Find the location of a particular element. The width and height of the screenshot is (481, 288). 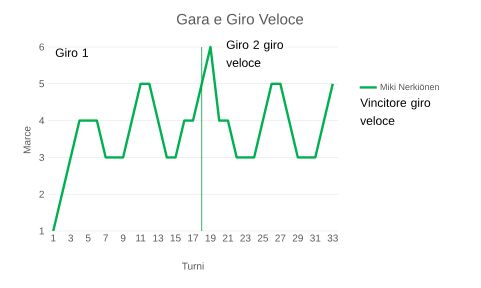

x-tick-label: 7 is located at coordinates (105, 238).